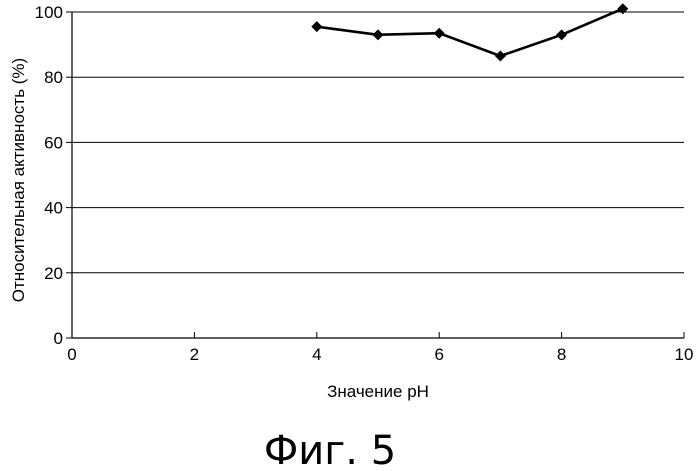 Image resolution: width=700 pixels, height=471 pixels. What do you see at coordinates (71, 354) in the screenshot?
I see `x-tick-label-0: 0` at bounding box center [71, 354].